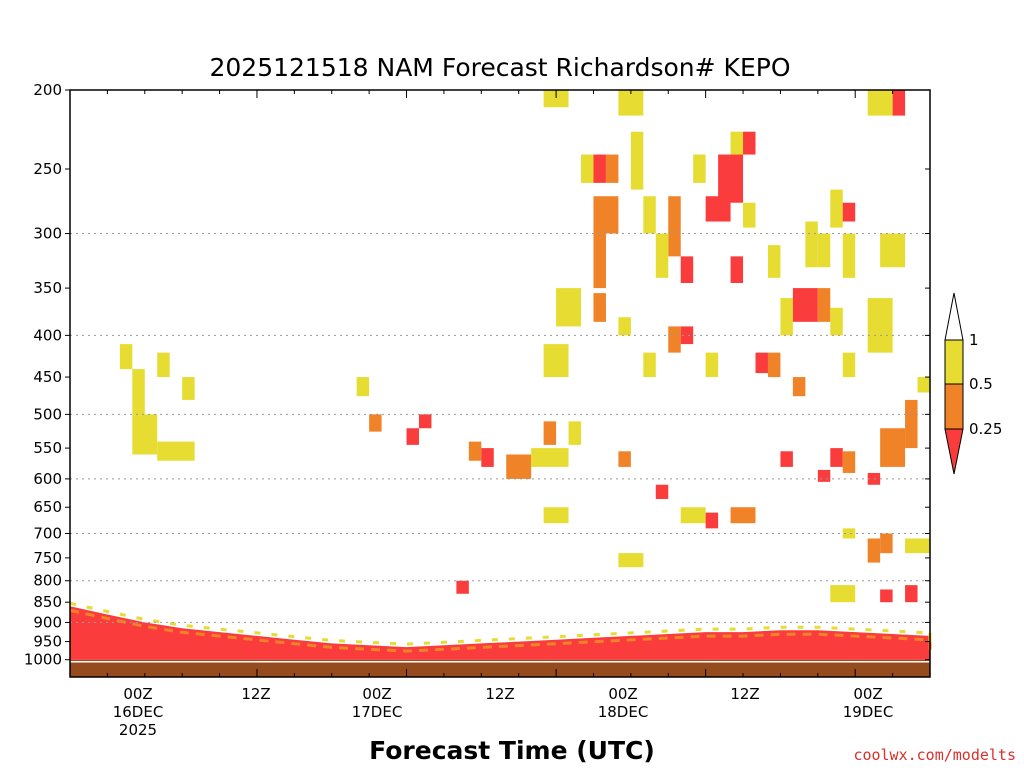  I want to click on credit-text: coolwx.com/modelts, so click(934, 755).